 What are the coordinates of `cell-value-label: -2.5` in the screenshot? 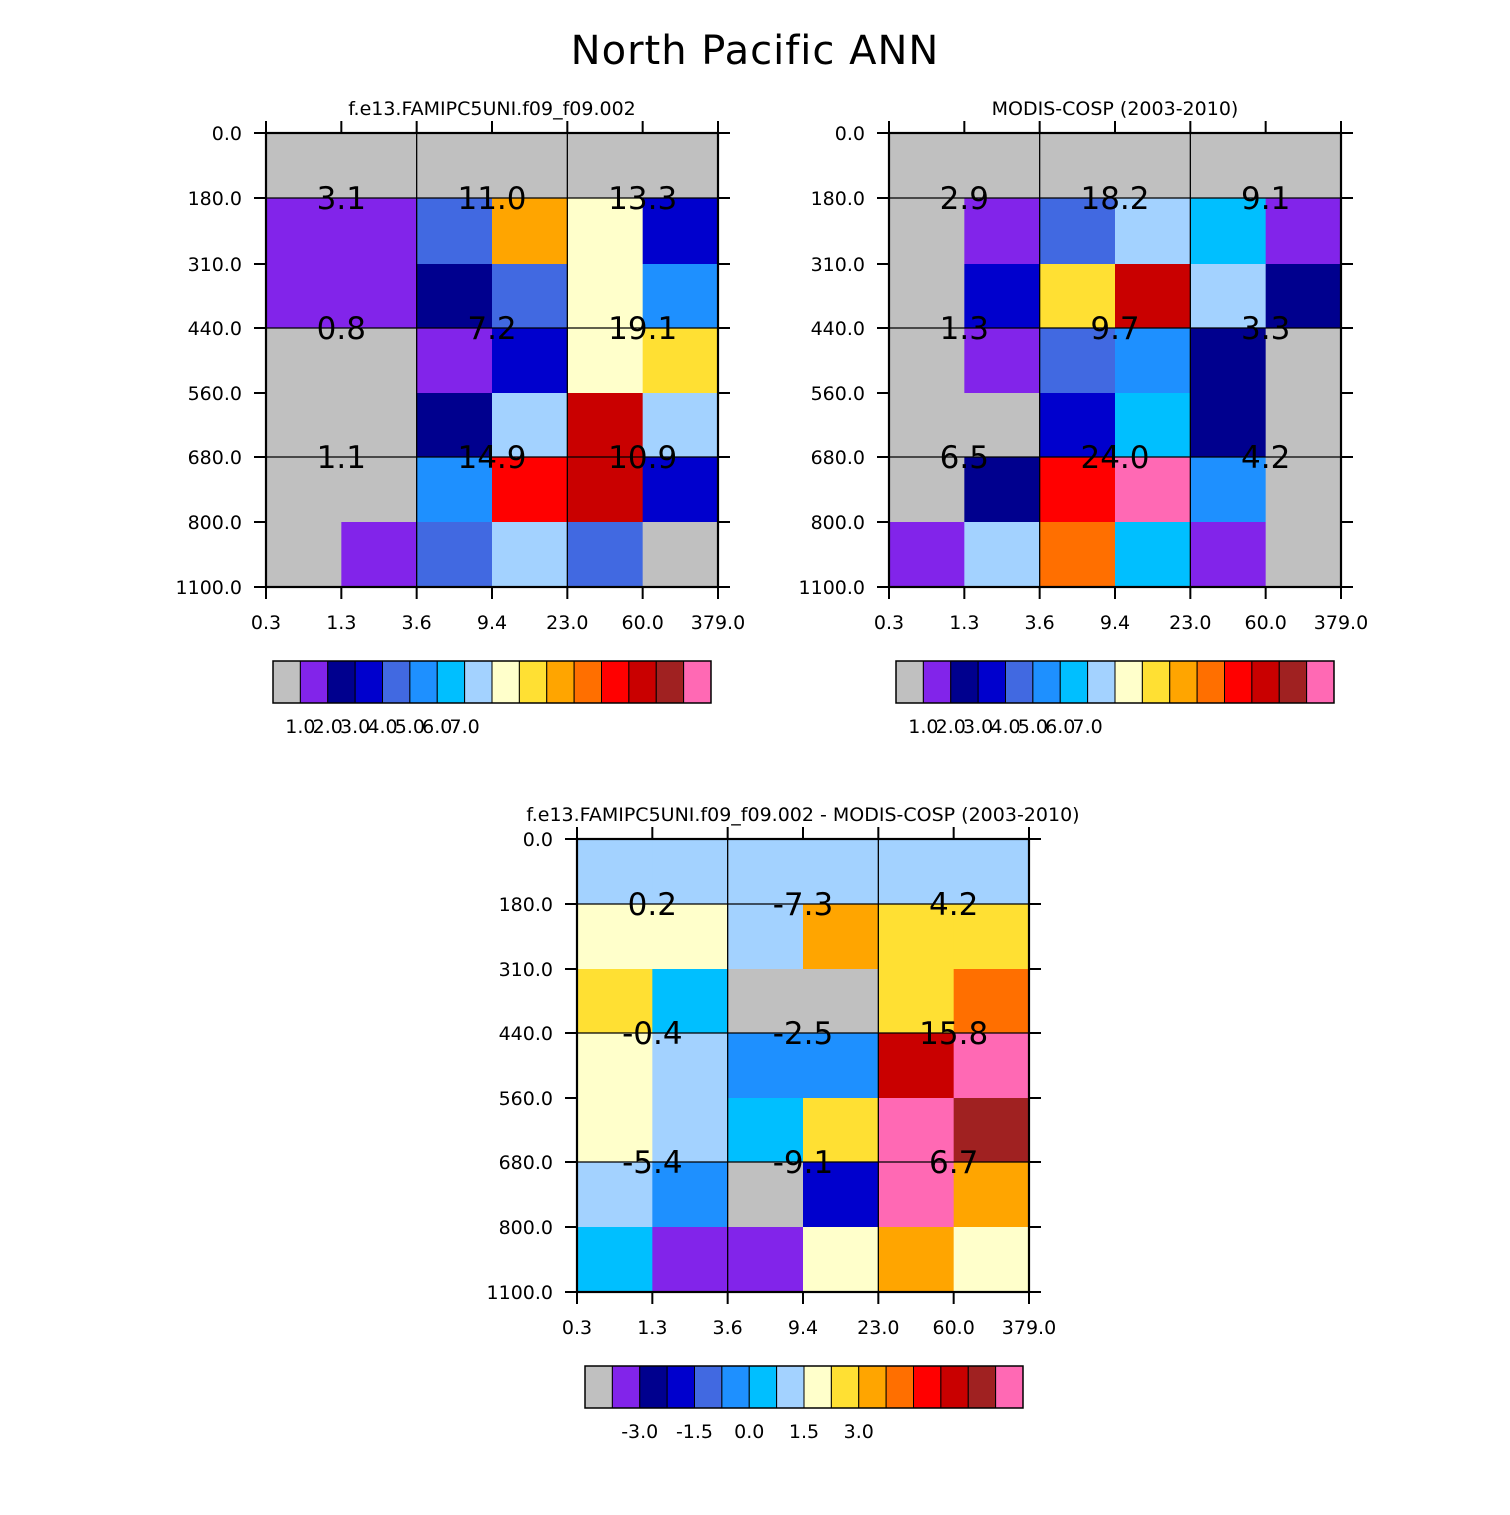 It's located at (803, 1034).